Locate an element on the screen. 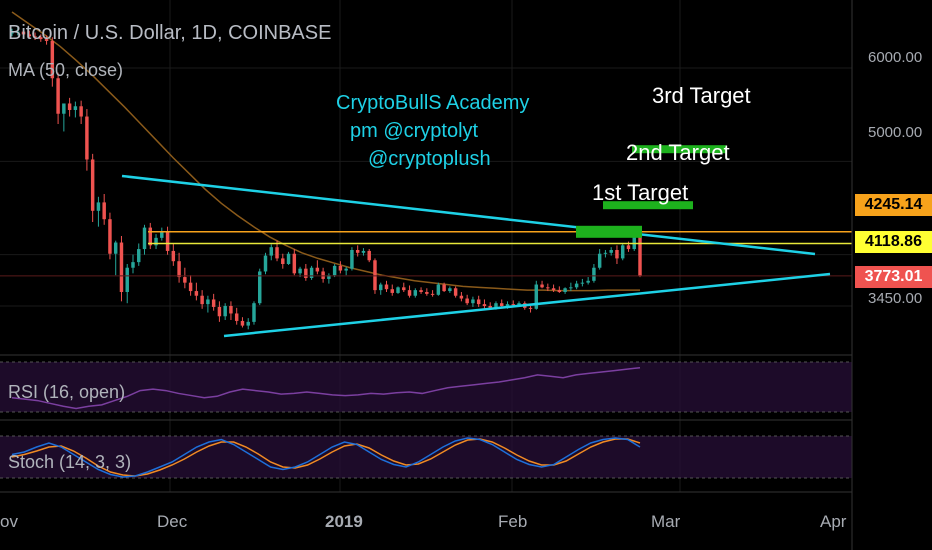 This screenshot has width=932, height=550. date-axis-tick: Mar is located at coordinates (666, 521).